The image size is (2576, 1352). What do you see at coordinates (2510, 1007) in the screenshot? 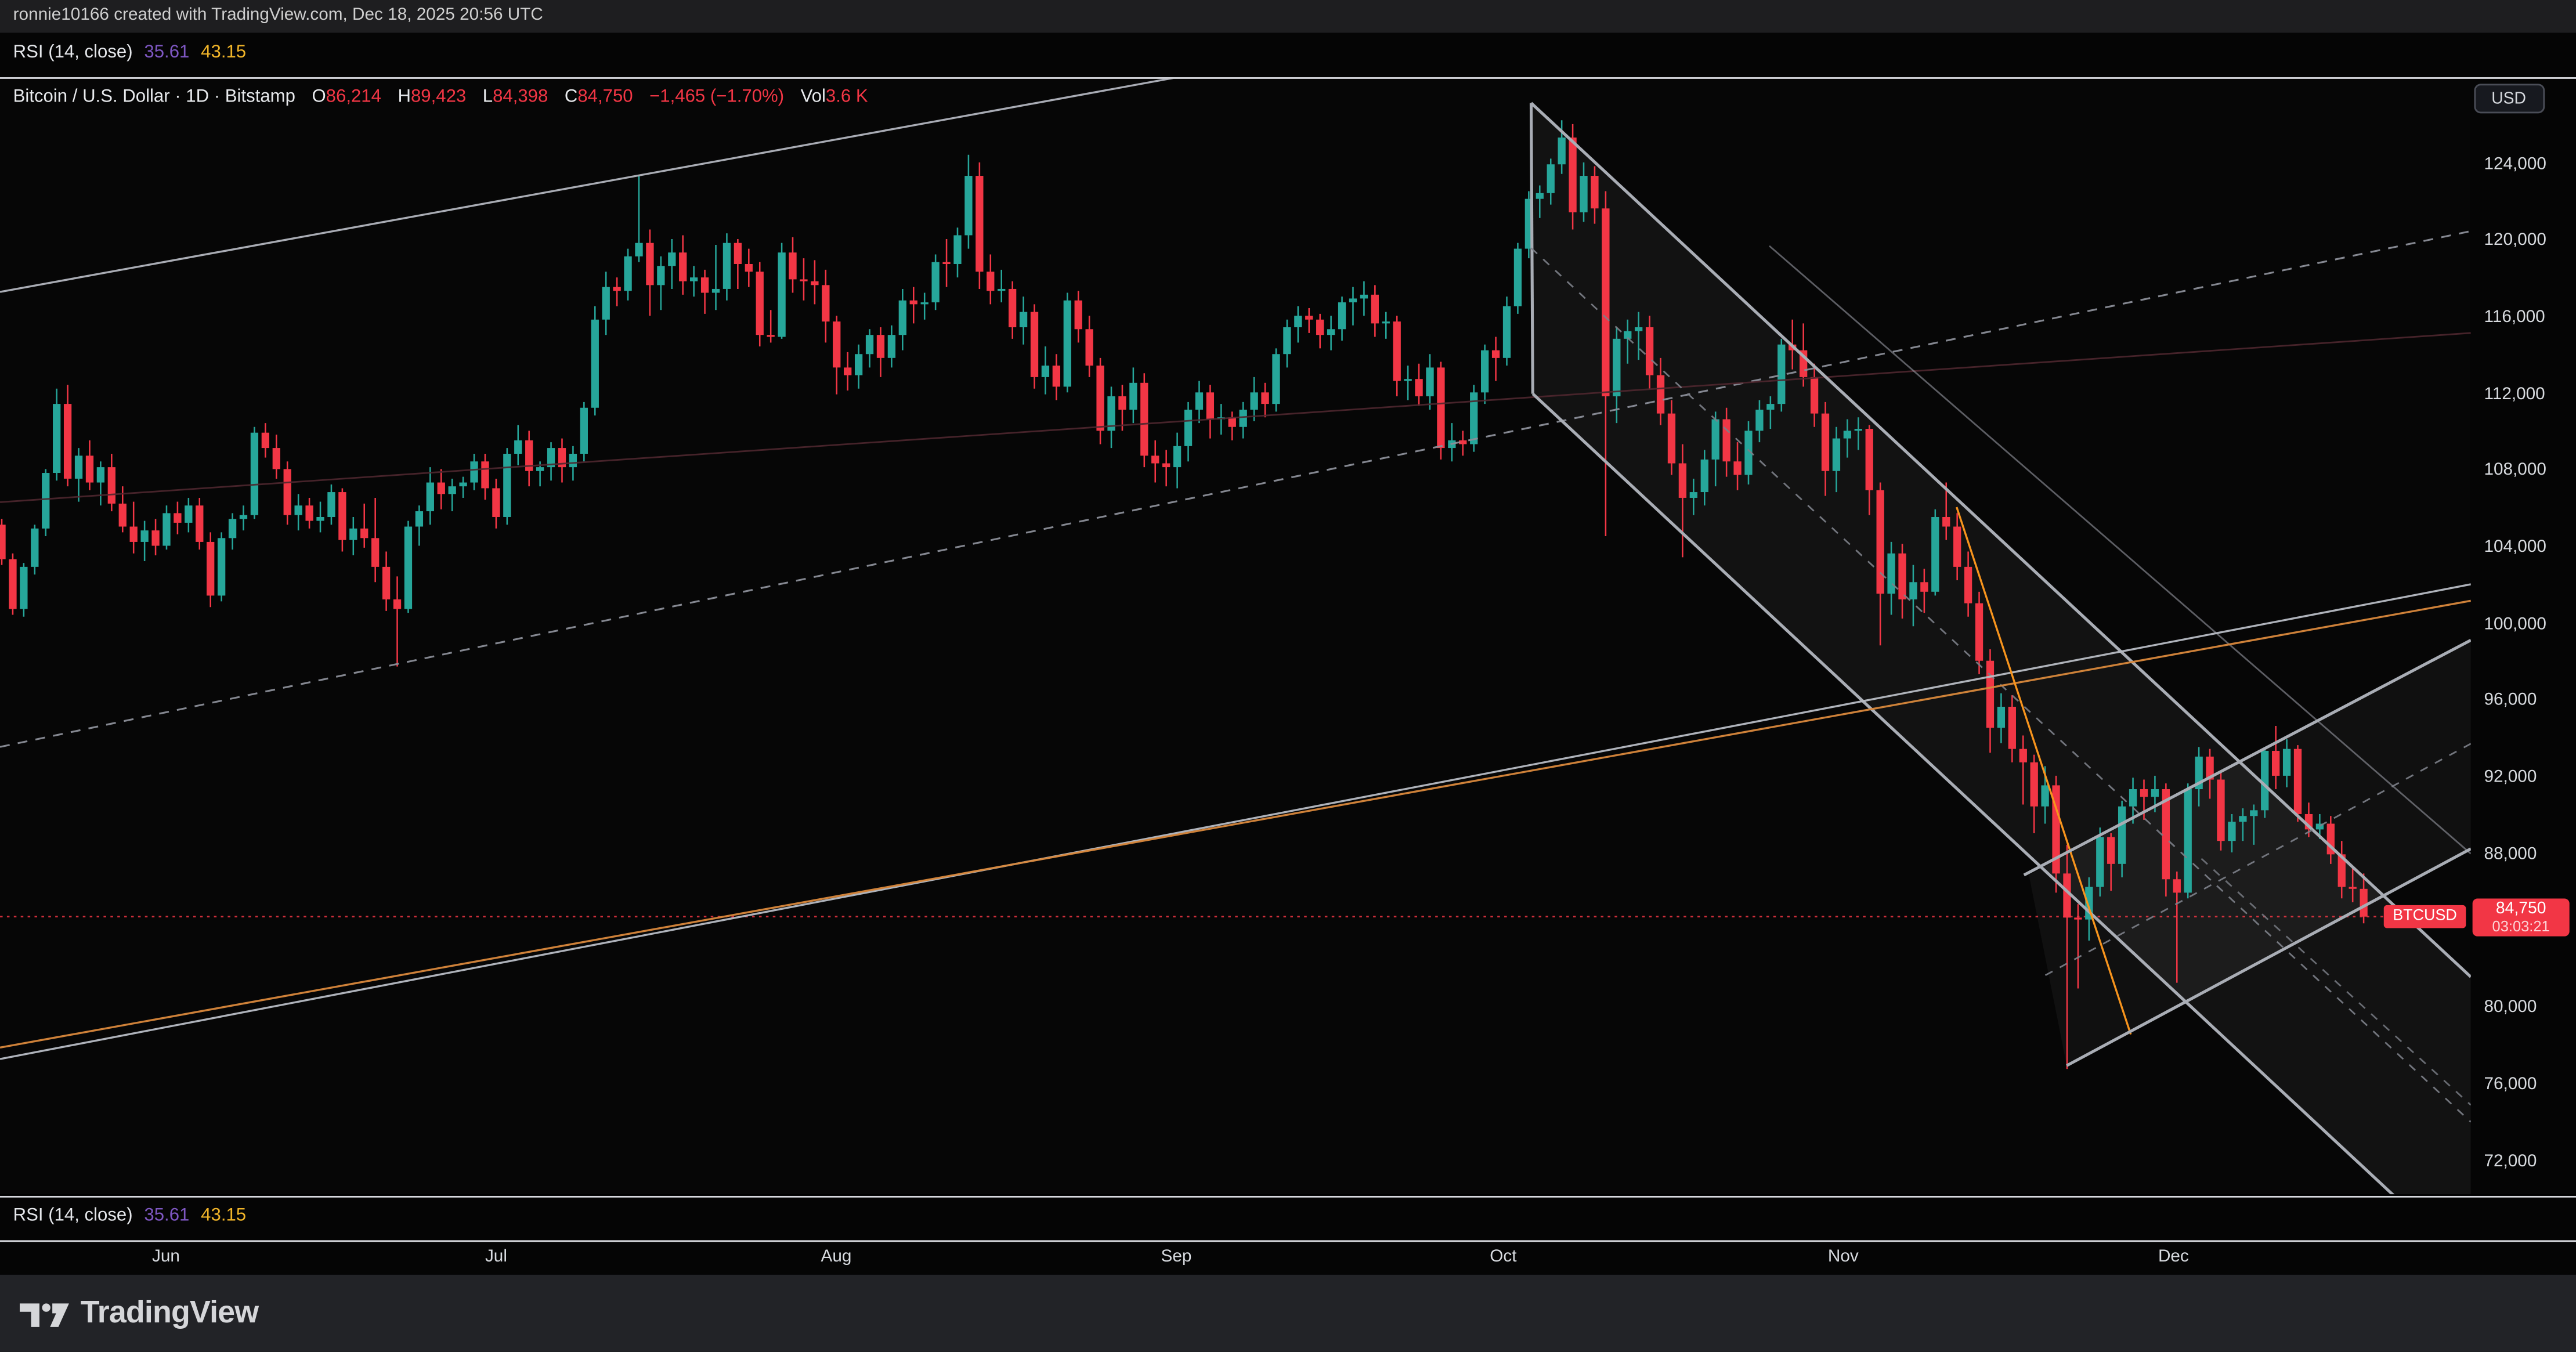
I see `price-tick-label: 80,000` at bounding box center [2510, 1007].